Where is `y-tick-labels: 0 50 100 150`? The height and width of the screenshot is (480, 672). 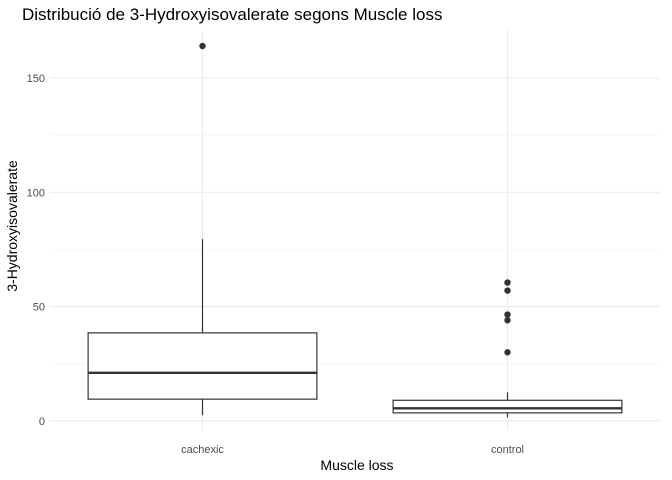 y-tick-labels: 0 50 100 150 is located at coordinates (36, 250).